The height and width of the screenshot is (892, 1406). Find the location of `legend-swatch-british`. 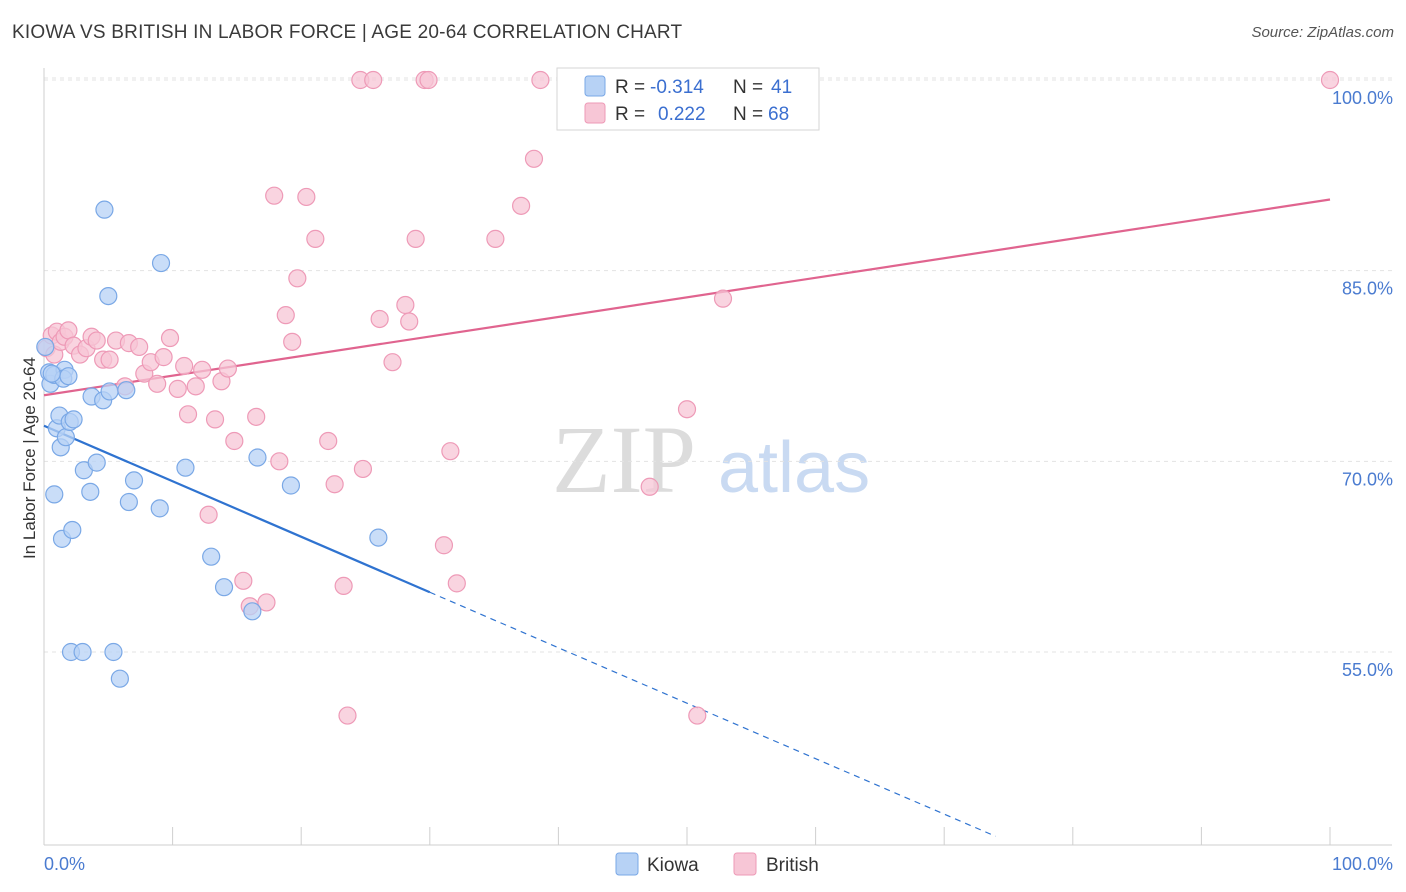

legend-swatch-british is located at coordinates (595, 113).